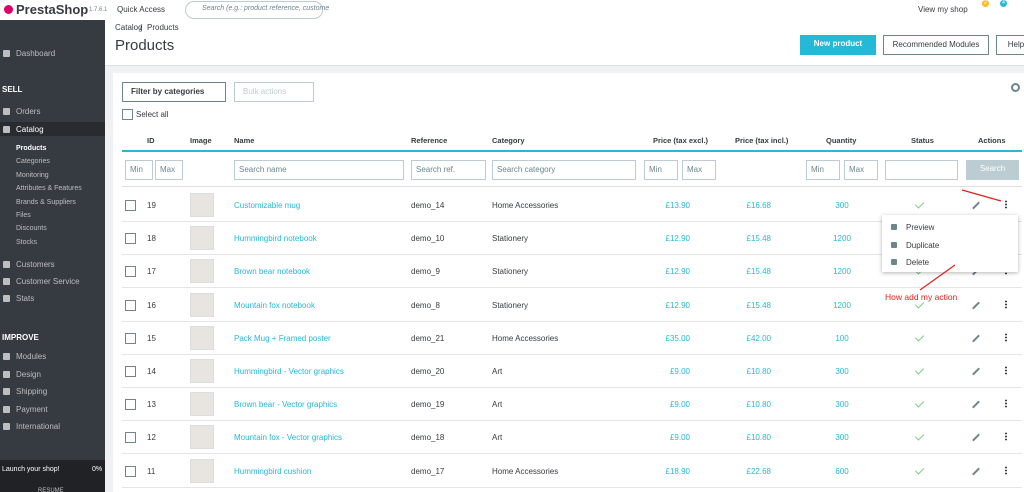 Image resolution: width=1024 pixels, height=492 pixels. I want to click on settings-icon, so click(1015, 87).